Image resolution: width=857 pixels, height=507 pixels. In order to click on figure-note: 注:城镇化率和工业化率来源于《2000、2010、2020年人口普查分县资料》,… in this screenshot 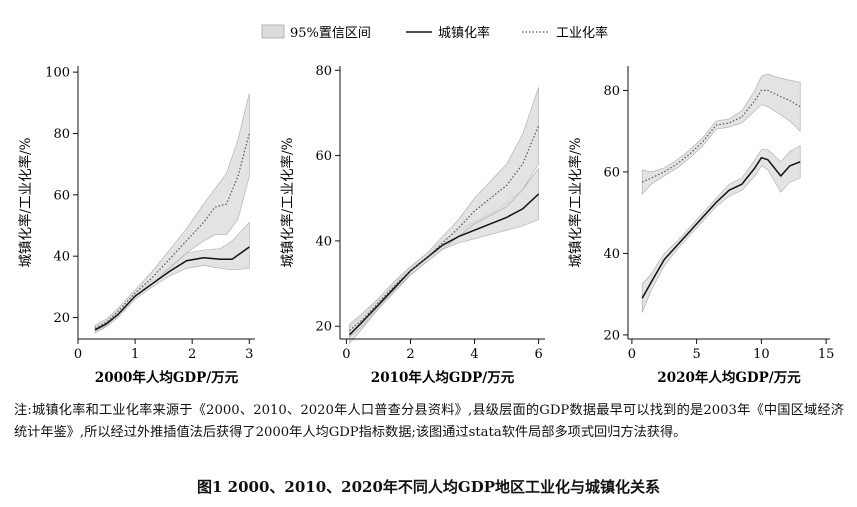, I will do `click(429, 421)`.